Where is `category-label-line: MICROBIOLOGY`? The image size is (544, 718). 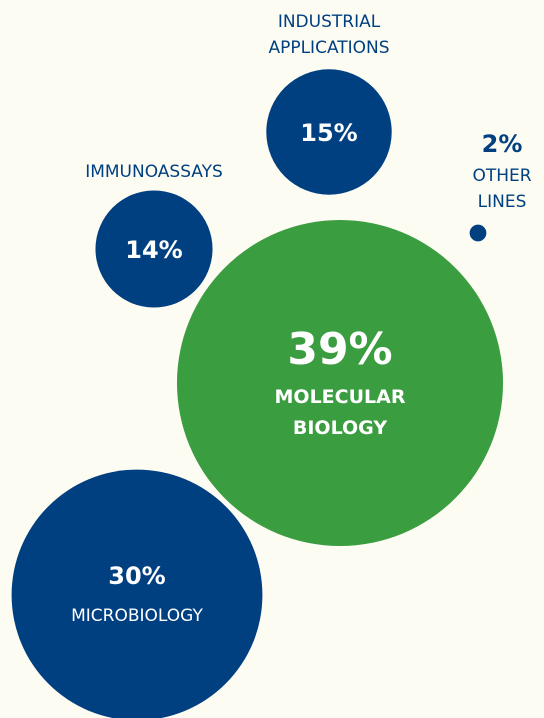 category-label-line: MICROBIOLOGY is located at coordinates (137, 616).